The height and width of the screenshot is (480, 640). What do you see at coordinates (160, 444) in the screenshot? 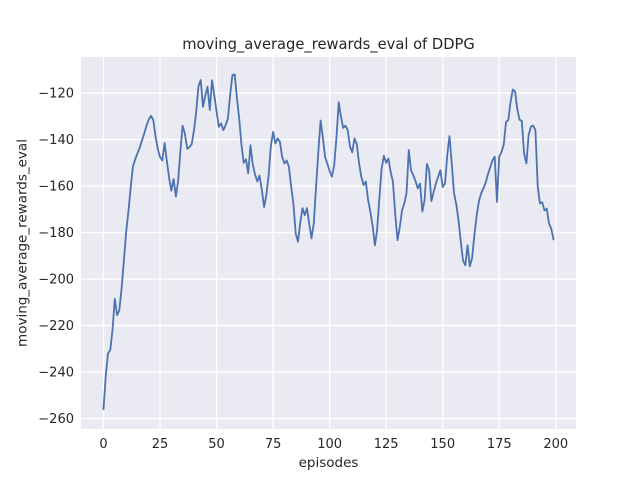
I see `x-tick-label: 25` at bounding box center [160, 444].